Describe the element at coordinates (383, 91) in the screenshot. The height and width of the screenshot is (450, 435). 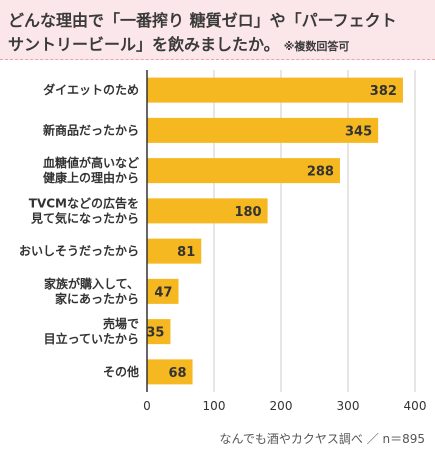
I see `bar-value-label-0: 382` at that location.